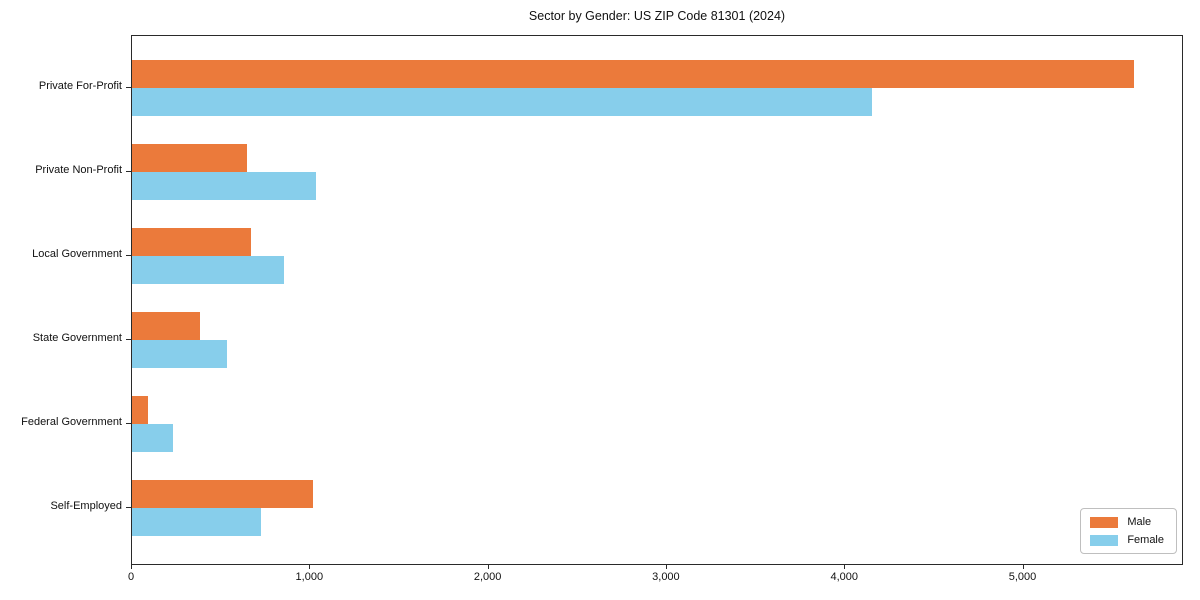 The height and width of the screenshot is (600, 1200). Describe the element at coordinates (192, 242) in the screenshot. I see `bar-male-local-government` at that location.